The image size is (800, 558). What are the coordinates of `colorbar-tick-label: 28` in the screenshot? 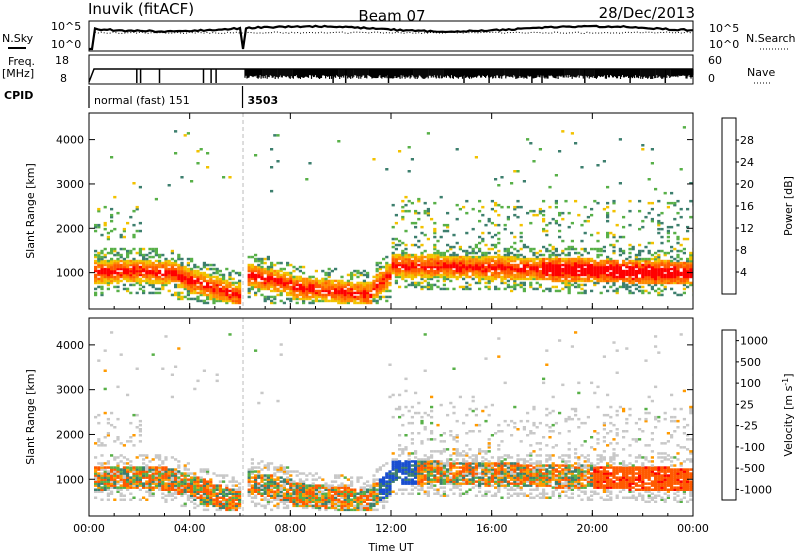 It's located at (747, 140).